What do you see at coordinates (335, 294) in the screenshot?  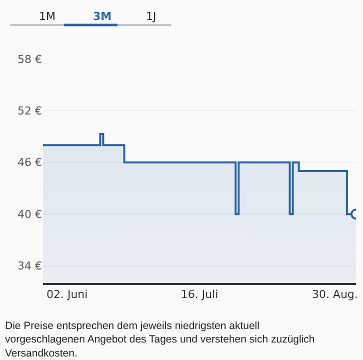 I see `x-tick-label: 30. Aug.` at bounding box center [335, 294].